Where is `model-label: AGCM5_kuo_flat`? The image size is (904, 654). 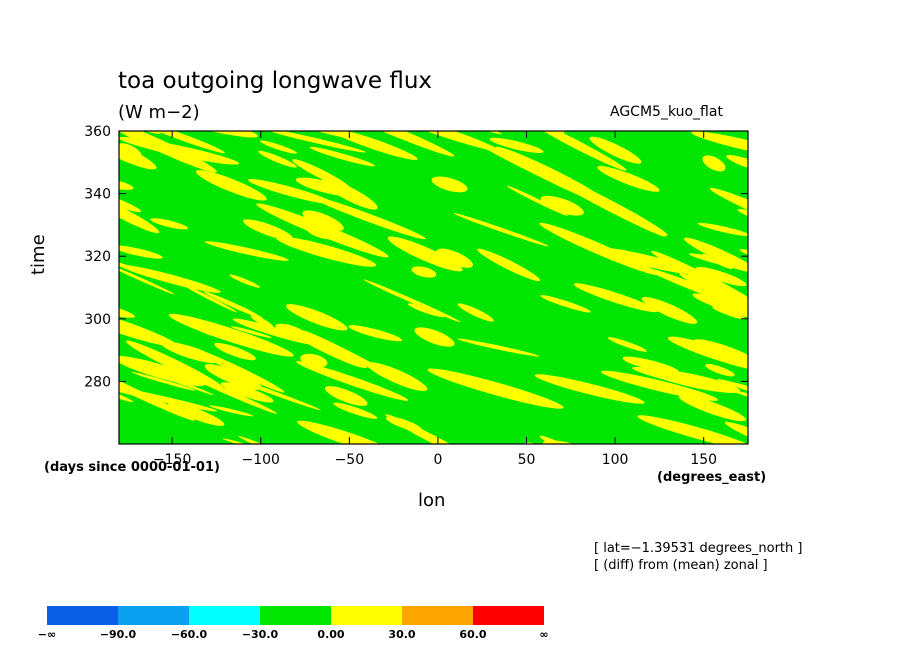 model-label: AGCM5_kuo_flat is located at coordinates (666, 112).